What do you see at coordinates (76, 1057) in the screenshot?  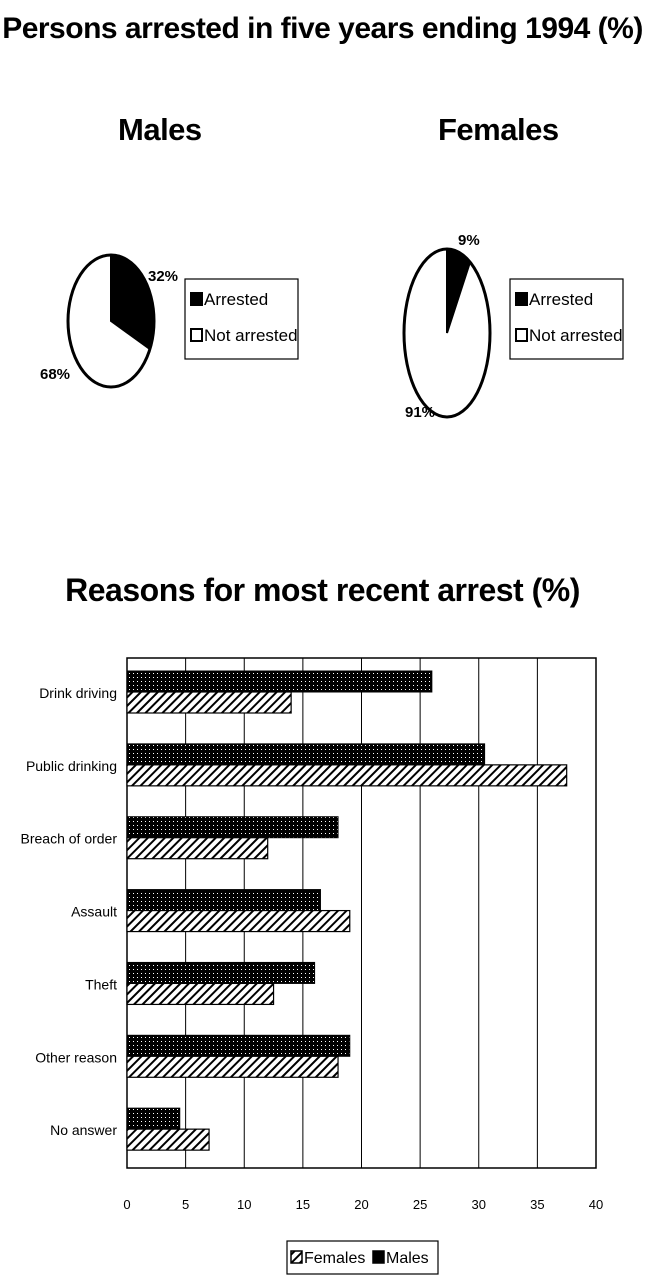 I see `y-category-label: Other reason` at bounding box center [76, 1057].